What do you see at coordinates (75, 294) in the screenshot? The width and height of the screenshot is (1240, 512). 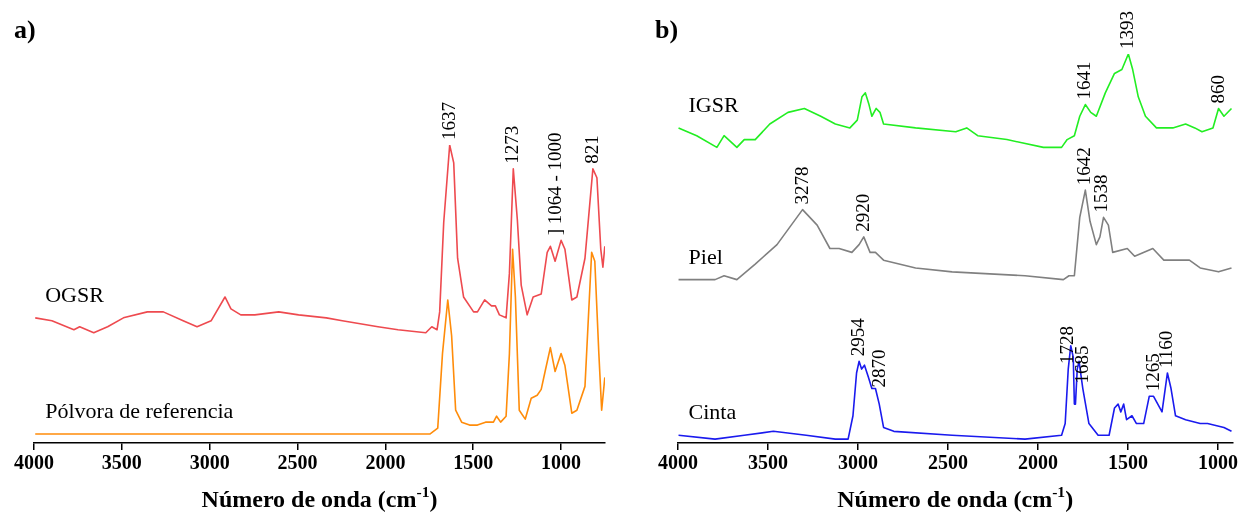 I see `series-label: OGSR` at bounding box center [75, 294].